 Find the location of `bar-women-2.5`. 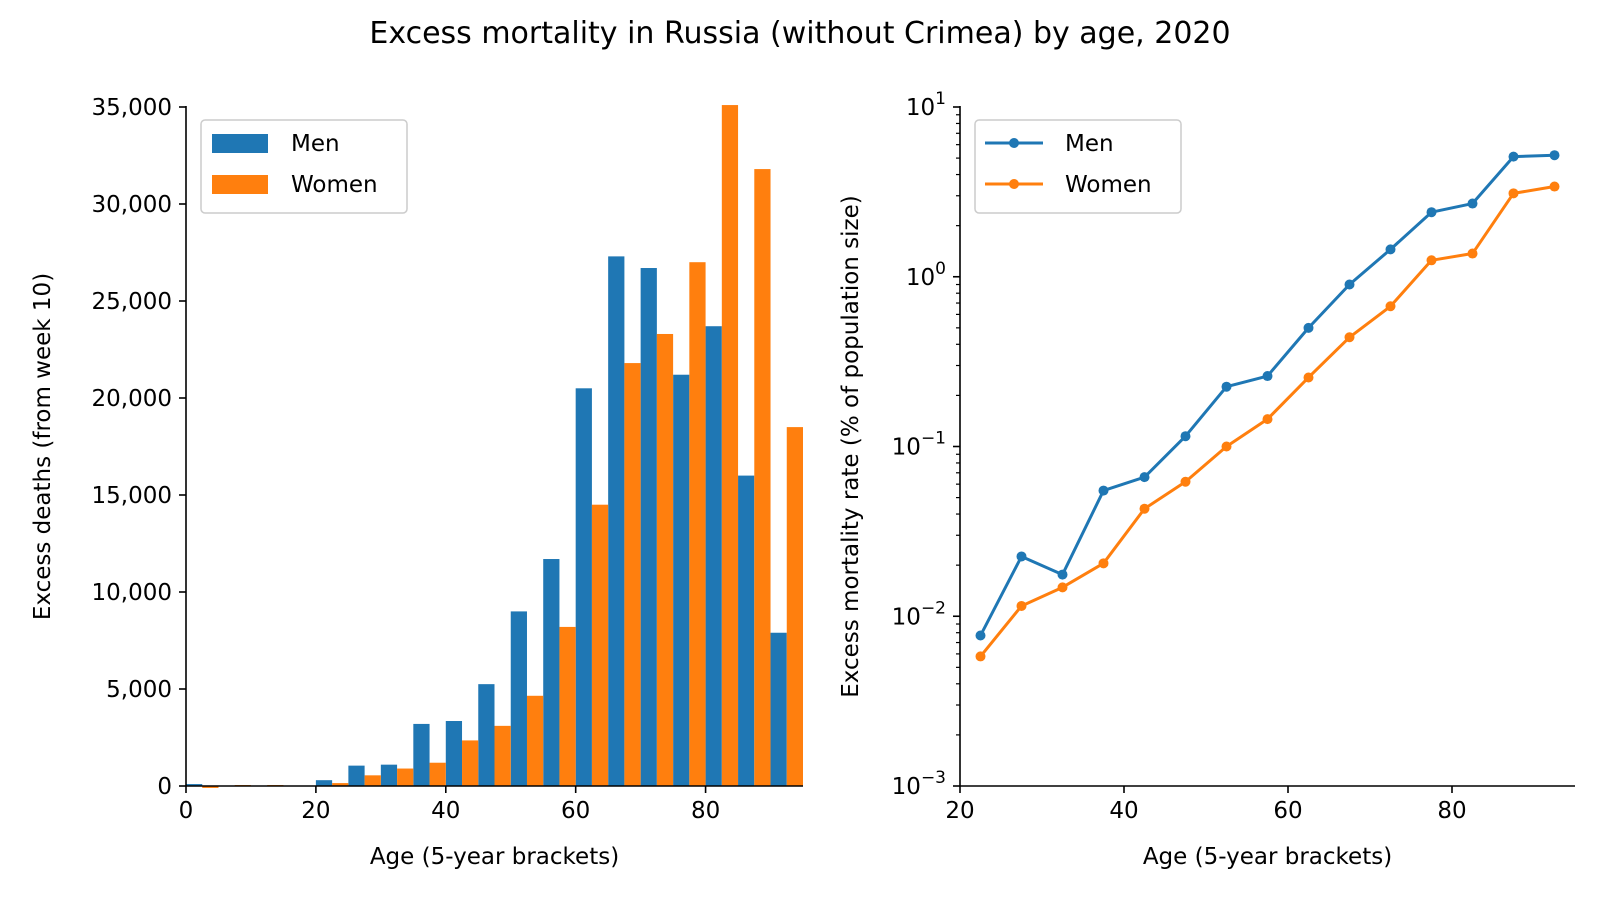

bar-women-2.5 is located at coordinates (210, 787).